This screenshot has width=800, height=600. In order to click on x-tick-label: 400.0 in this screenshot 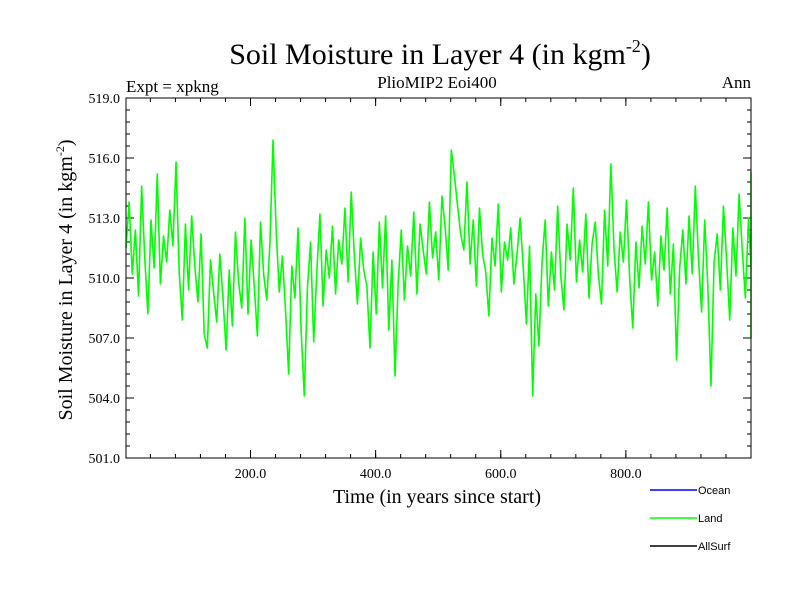, I will do `click(376, 474)`.